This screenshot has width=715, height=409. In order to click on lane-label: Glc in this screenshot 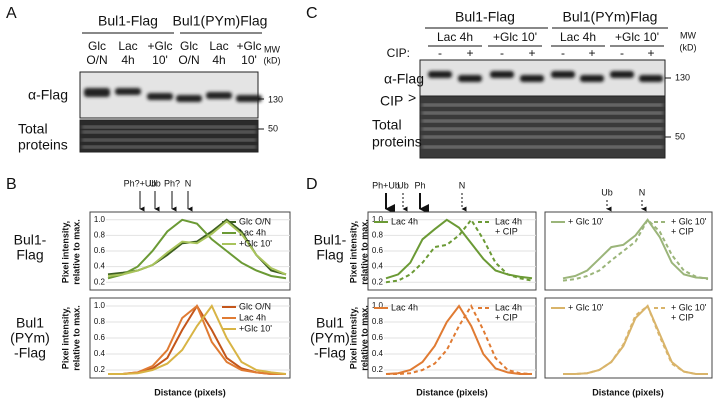, I will do `click(189, 46)`.